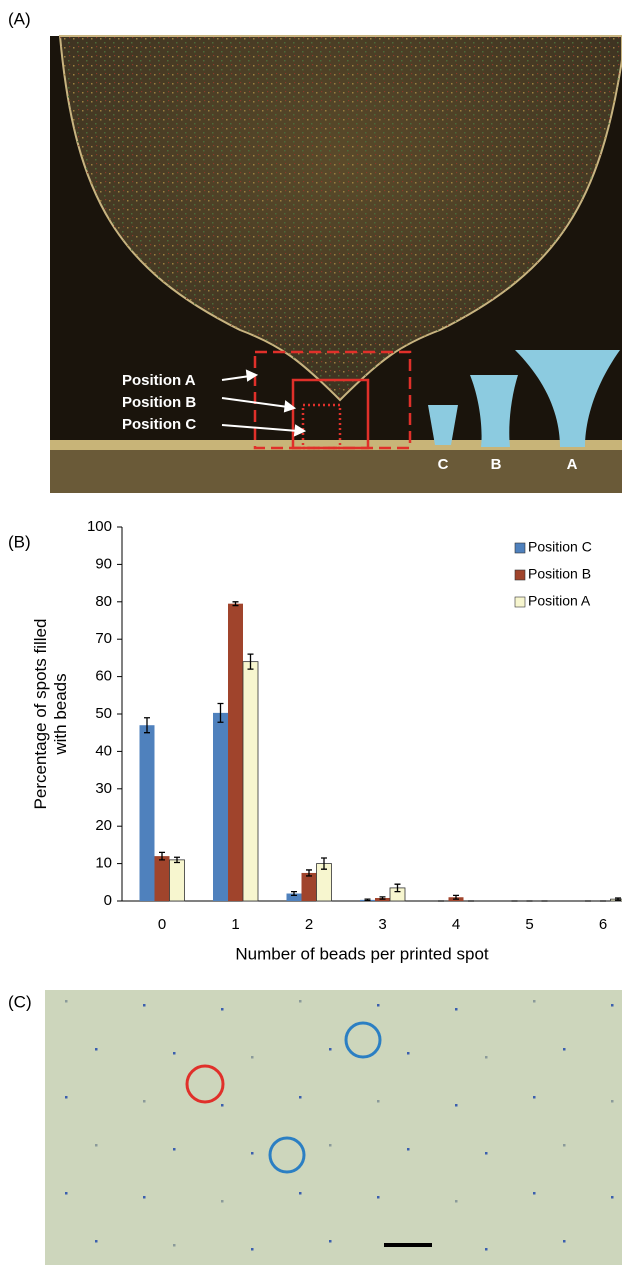  What do you see at coordinates (60, 714) in the screenshot?
I see `y-axis-label-line: with beads` at bounding box center [60, 714].